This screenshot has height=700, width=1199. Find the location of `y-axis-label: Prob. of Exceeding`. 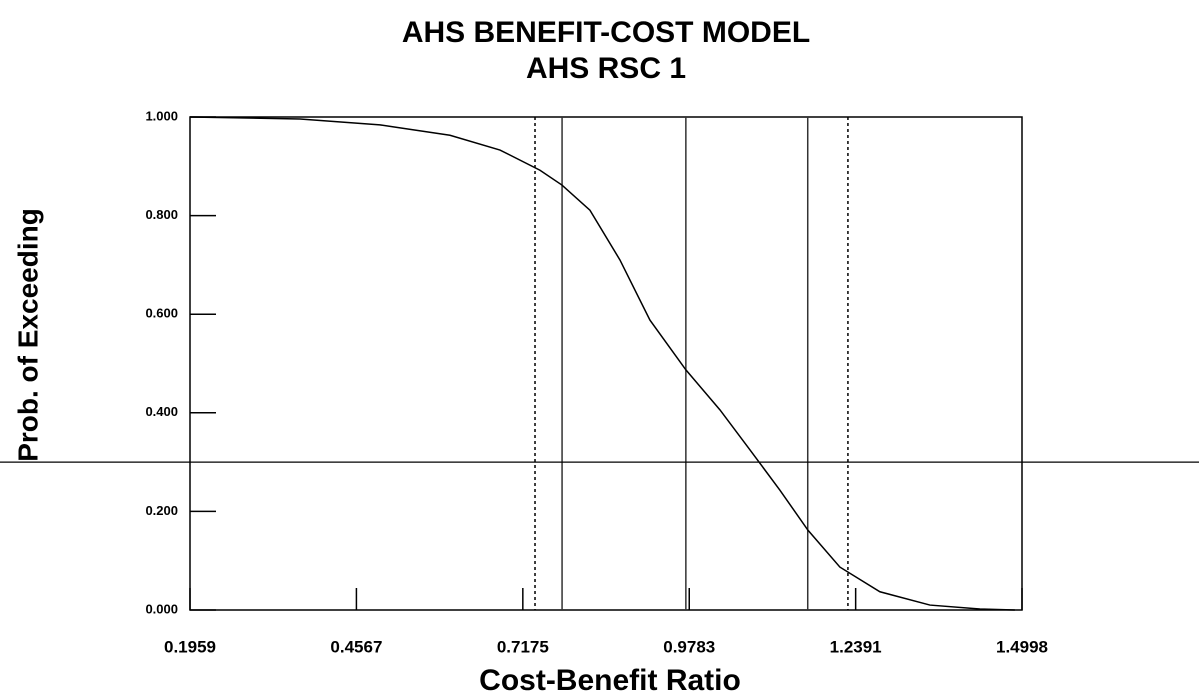

y-axis-label: Prob. of Exceeding is located at coordinates (27, 335).